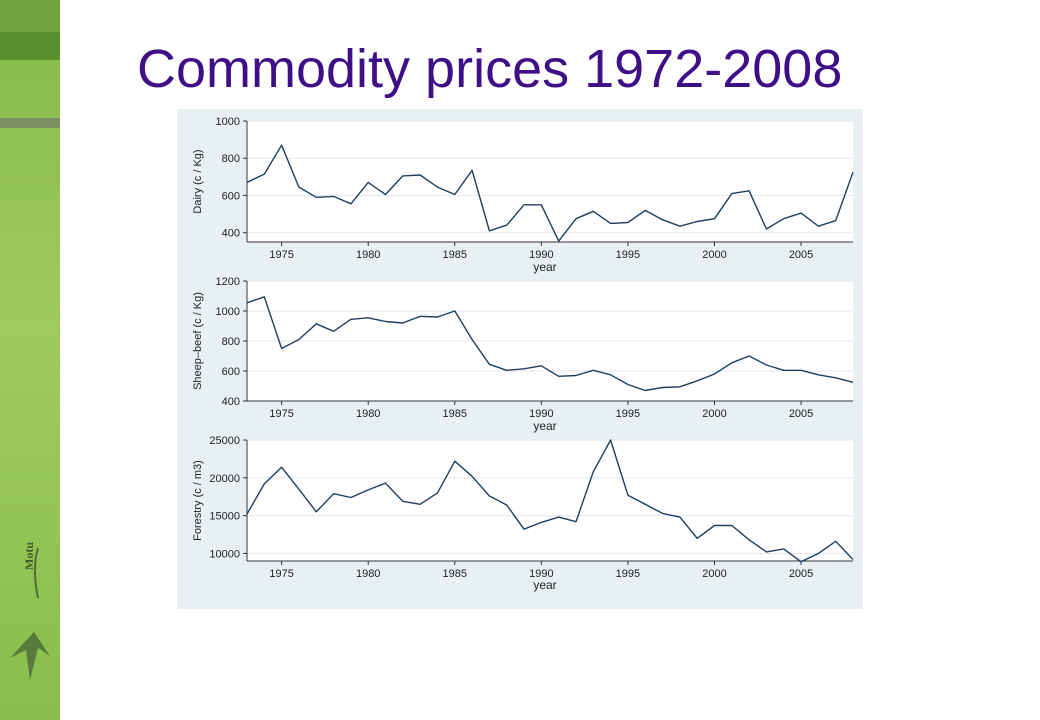 The image size is (1040, 720). Describe the element at coordinates (224, 517) in the screenshot. I see `y-tick-label-3-15000: 15000` at that location.